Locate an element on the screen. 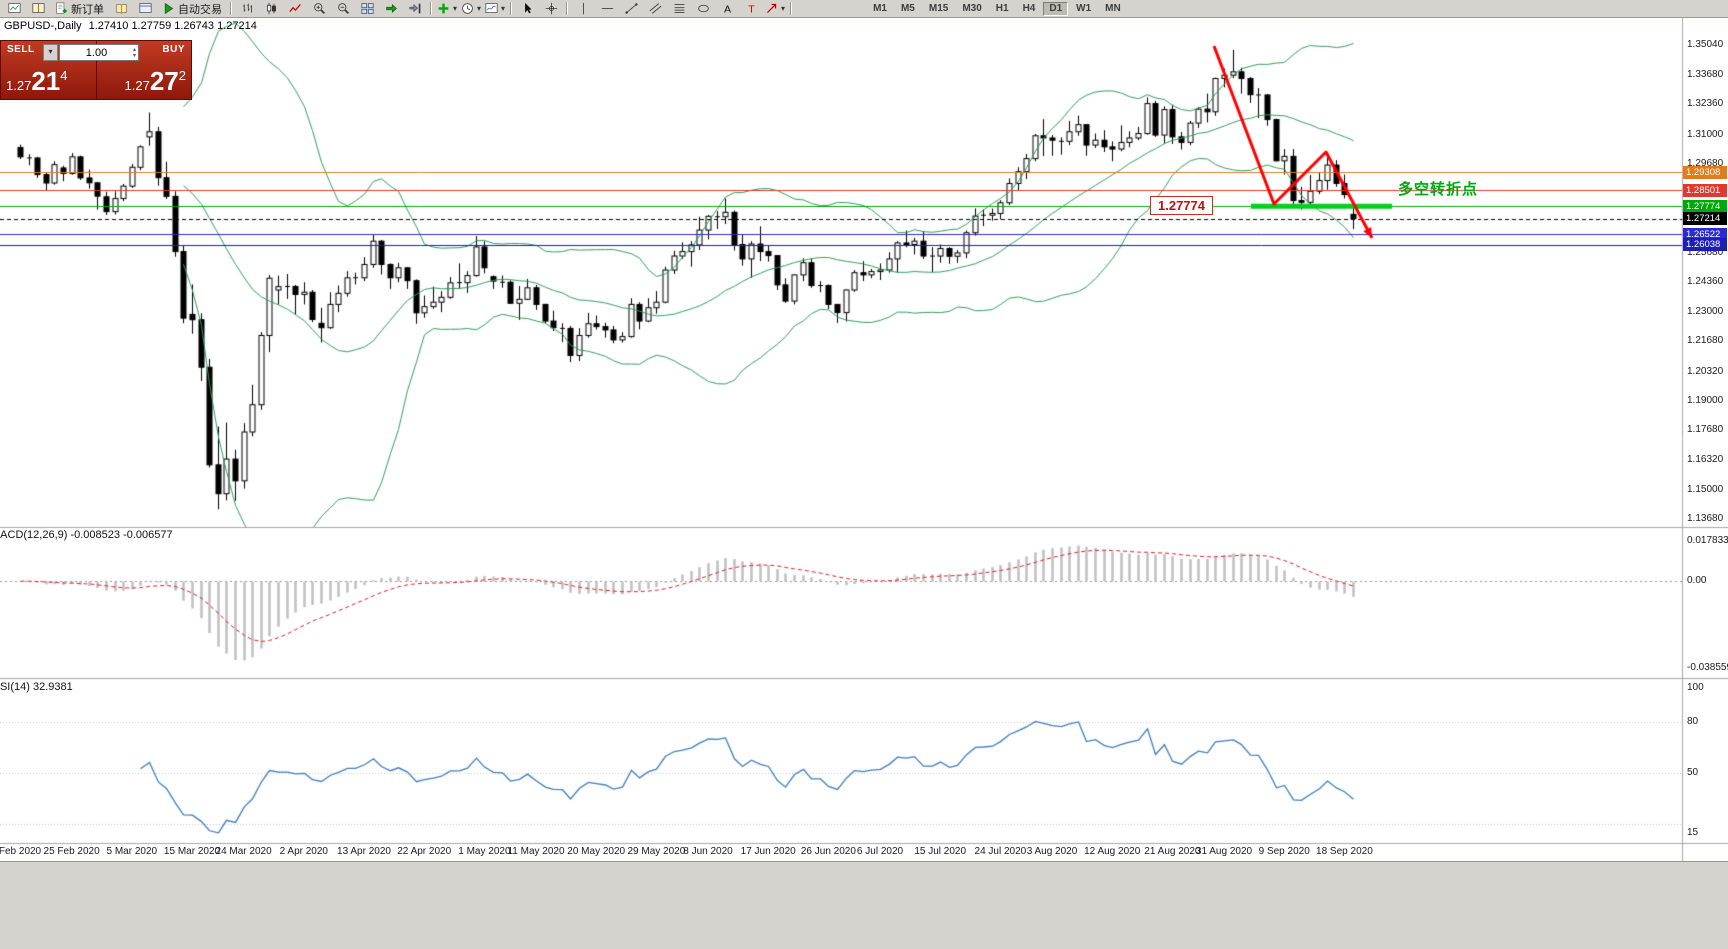 The height and width of the screenshot is (949, 1728). svg-text: A is located at coordinates (728, 9).